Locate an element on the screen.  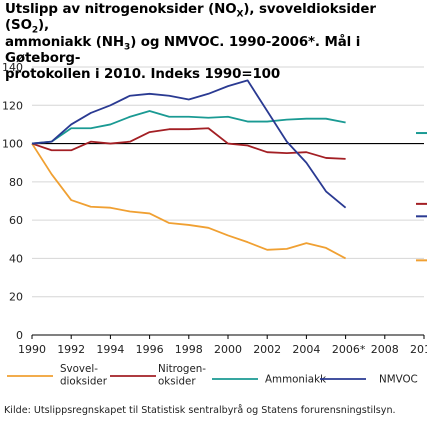
y-tick-label: 100 is located at coordinates (12, 144).